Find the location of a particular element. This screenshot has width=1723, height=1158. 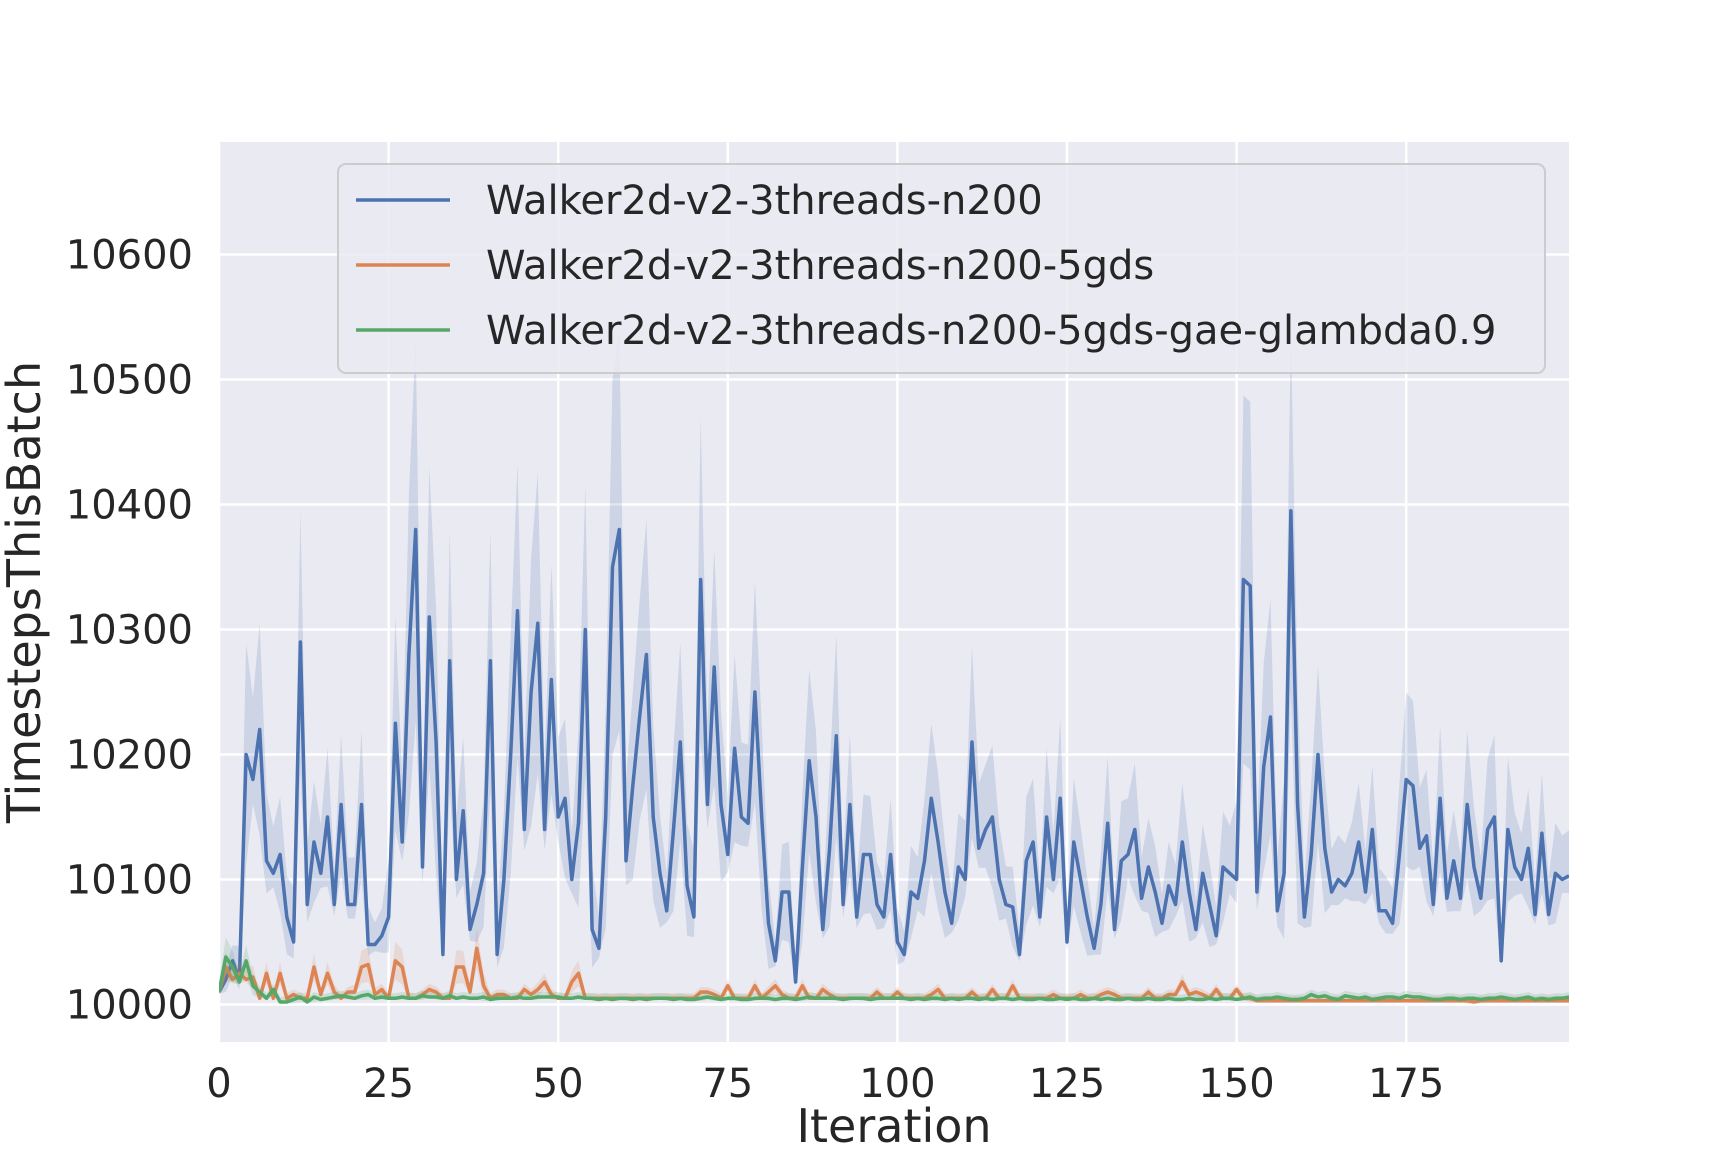

legend-label: Walker2d-v2-3threads-n200-5gds is located at coordinates (820, 266).